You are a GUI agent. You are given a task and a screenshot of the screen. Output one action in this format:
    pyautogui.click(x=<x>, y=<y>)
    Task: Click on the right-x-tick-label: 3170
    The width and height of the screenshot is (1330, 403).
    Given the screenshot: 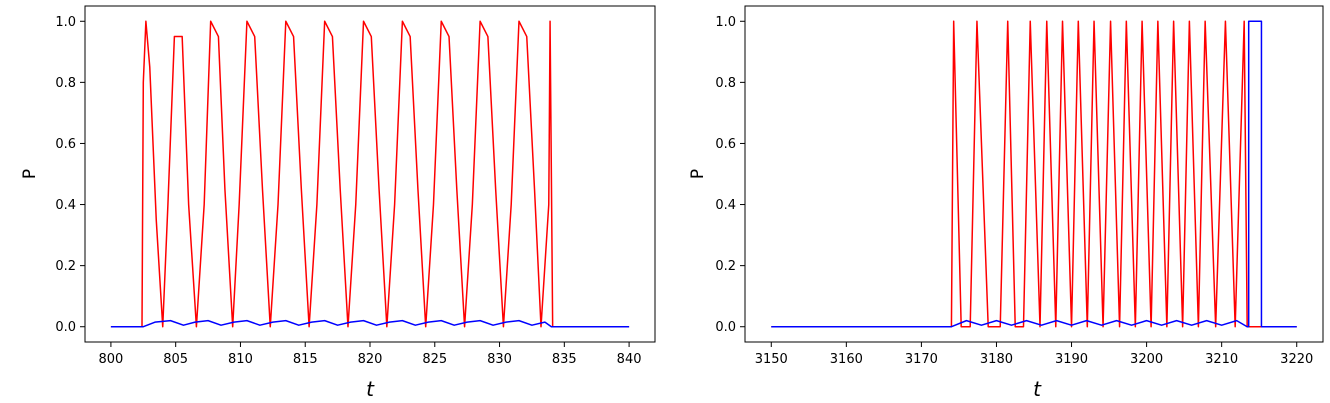 What is the action you would take?
    pyautogui.click(x=921, y=359)
    